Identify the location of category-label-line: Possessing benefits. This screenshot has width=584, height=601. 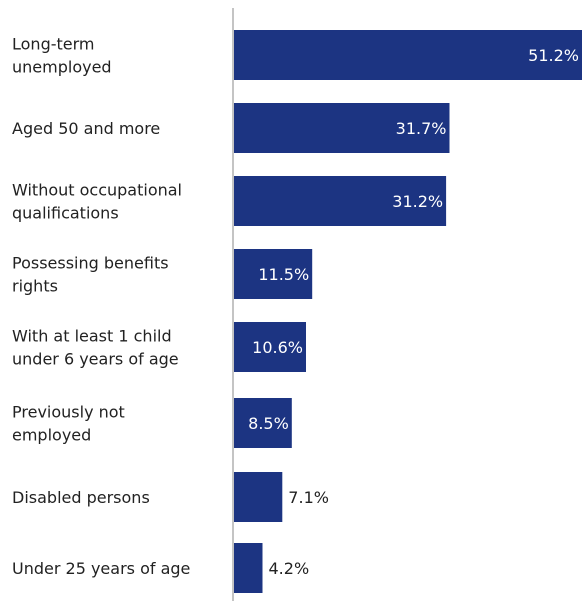
(90, 263).